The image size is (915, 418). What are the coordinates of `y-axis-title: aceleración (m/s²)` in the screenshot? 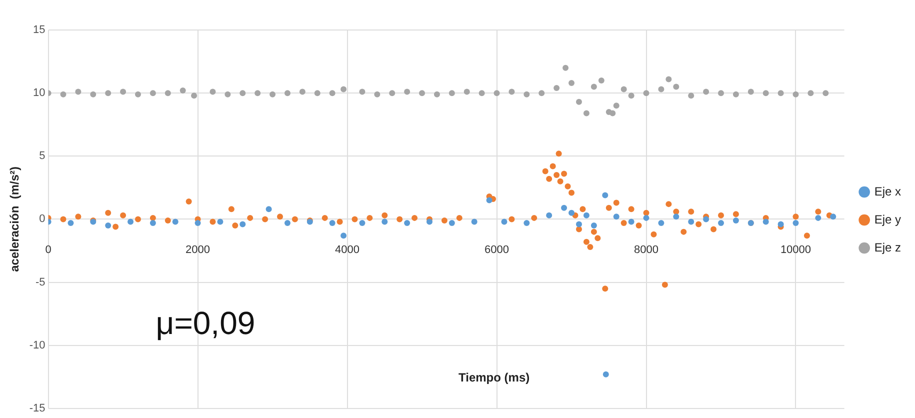 It's located at (15, 219).